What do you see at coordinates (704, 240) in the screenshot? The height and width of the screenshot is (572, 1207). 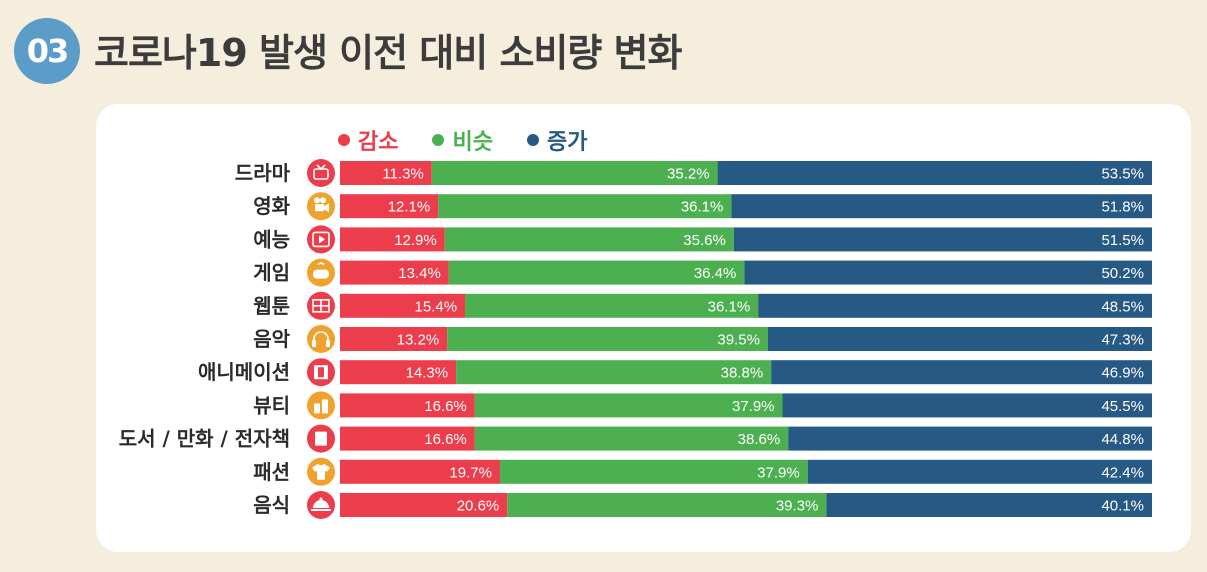 I see `data-label-similar: 35.6%` at bounding box center [704, 240].